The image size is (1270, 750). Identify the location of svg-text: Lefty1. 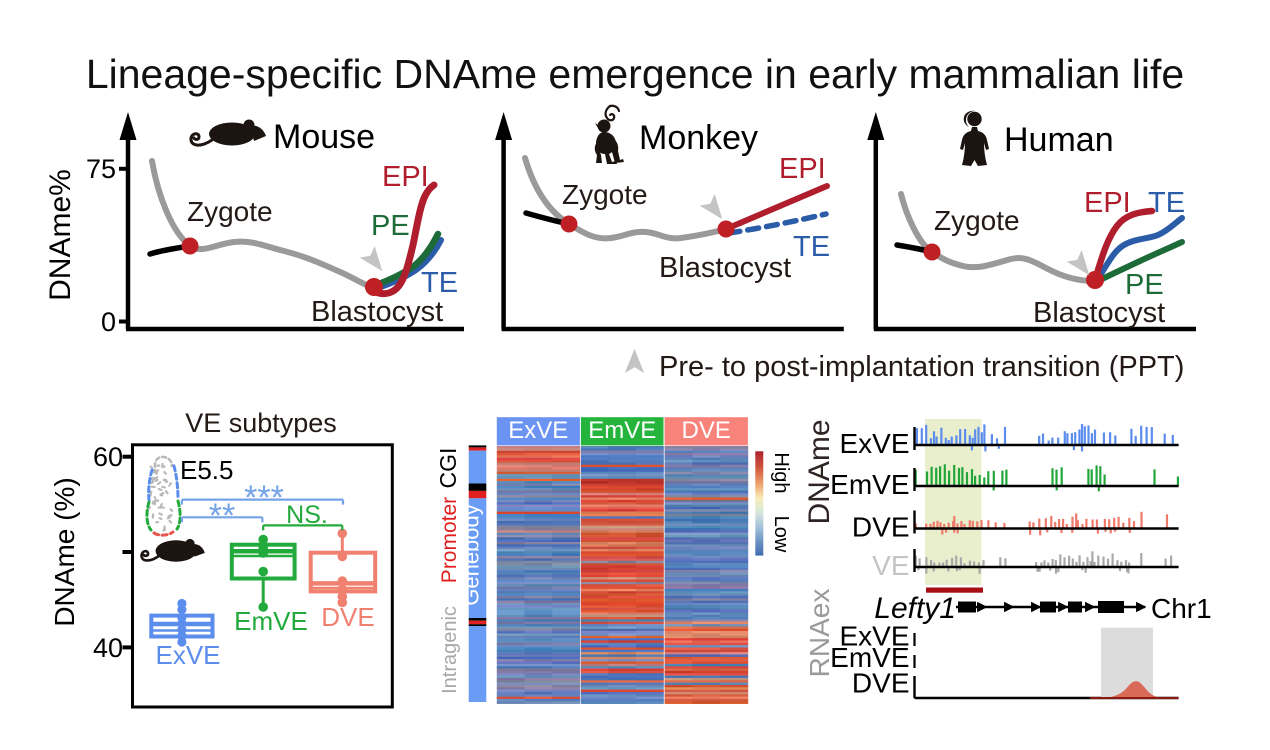
(915, 608).